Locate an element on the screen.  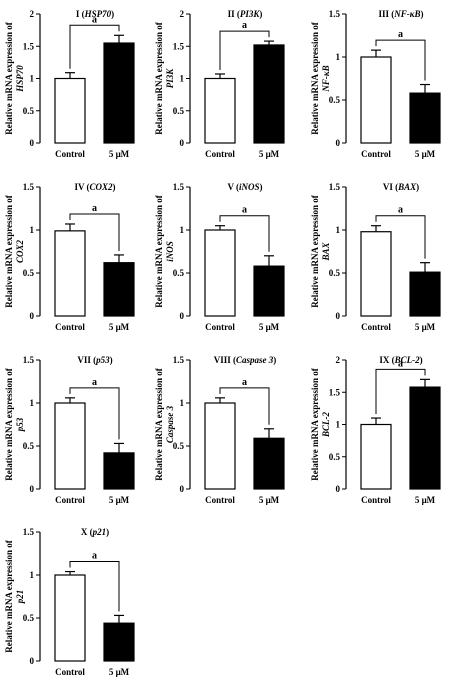
y-axis-label: Relative mRNA expression of p53 is located at coordinates (14, 424).